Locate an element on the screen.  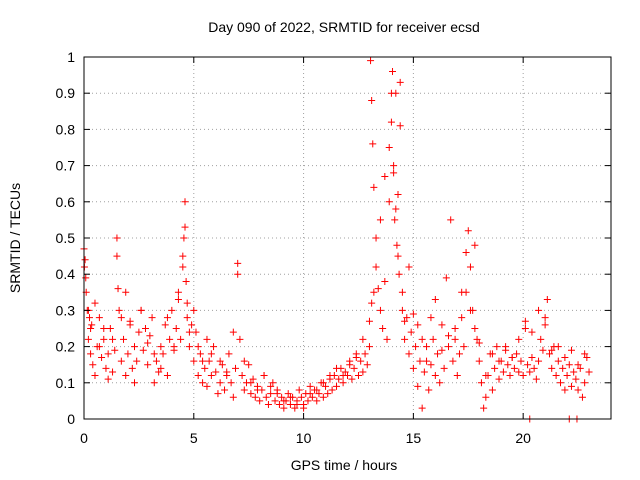
x-tick-label: 5 is located at coordinates (194, 438).